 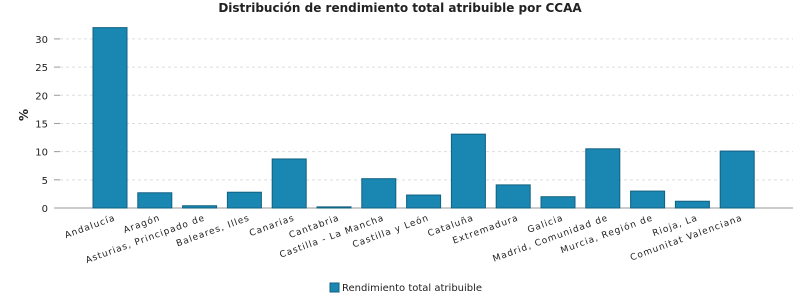 I want to click on x-tick-label: Castilla y León, so click(x=391, y=231).